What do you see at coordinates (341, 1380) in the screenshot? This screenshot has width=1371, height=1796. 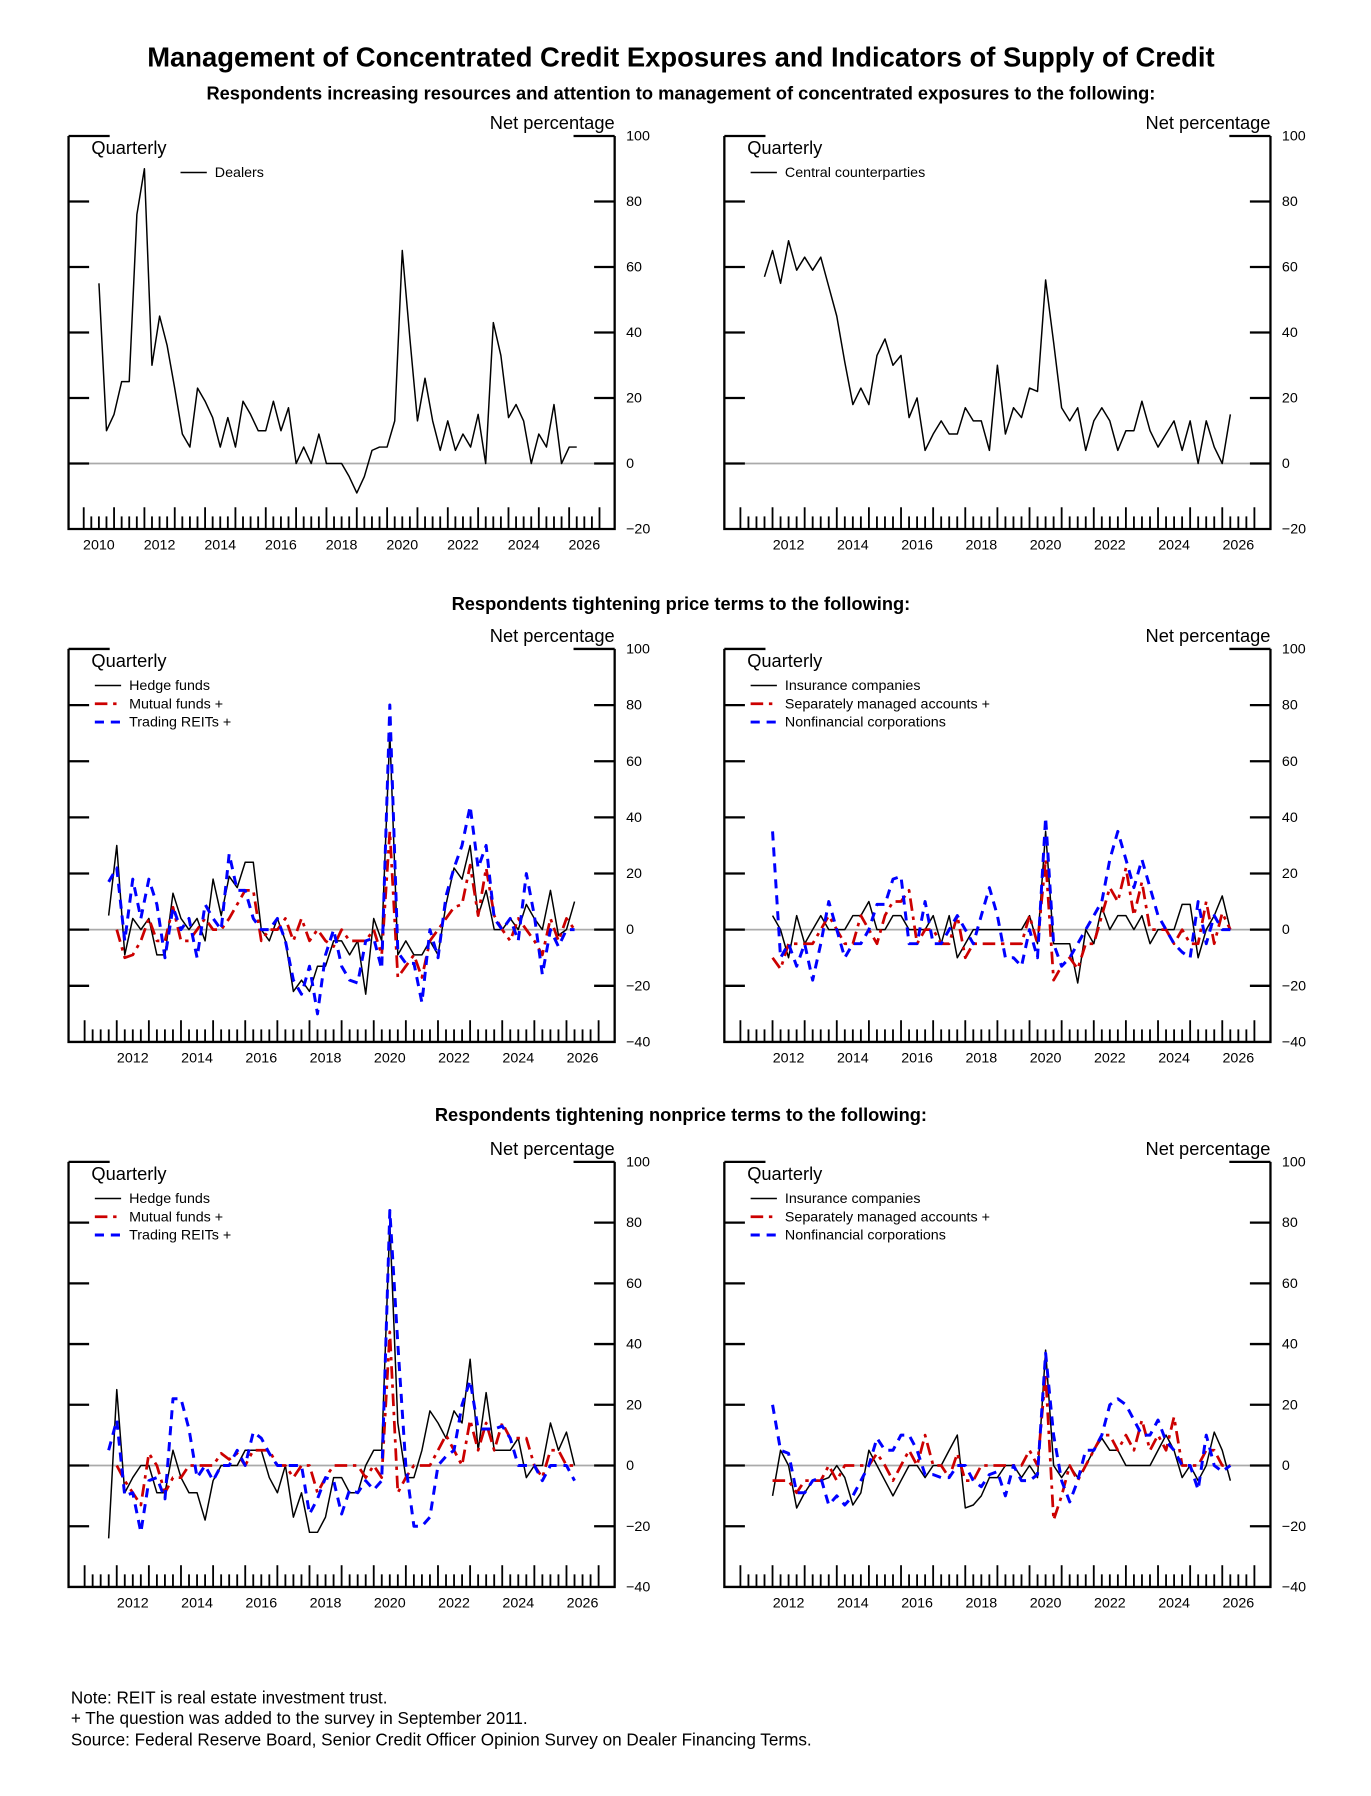 I see `series-line-hedge-funds` at bounding box center [341, 1380].